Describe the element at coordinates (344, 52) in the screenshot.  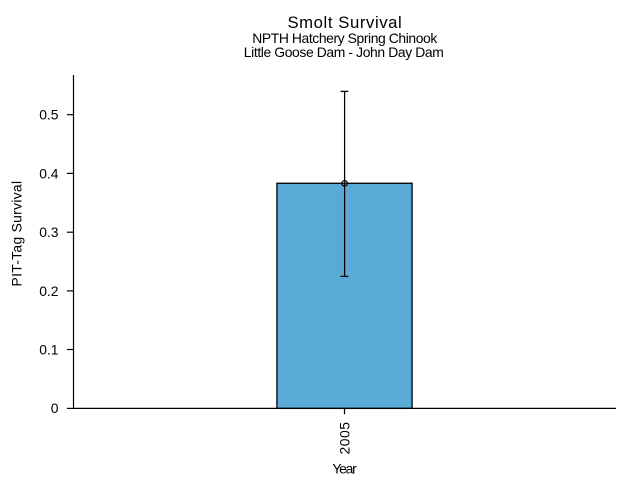
I see `svg-text:Little Goose Dam - John Day Da: Little Goose Dam - John Day Dam` at that location.